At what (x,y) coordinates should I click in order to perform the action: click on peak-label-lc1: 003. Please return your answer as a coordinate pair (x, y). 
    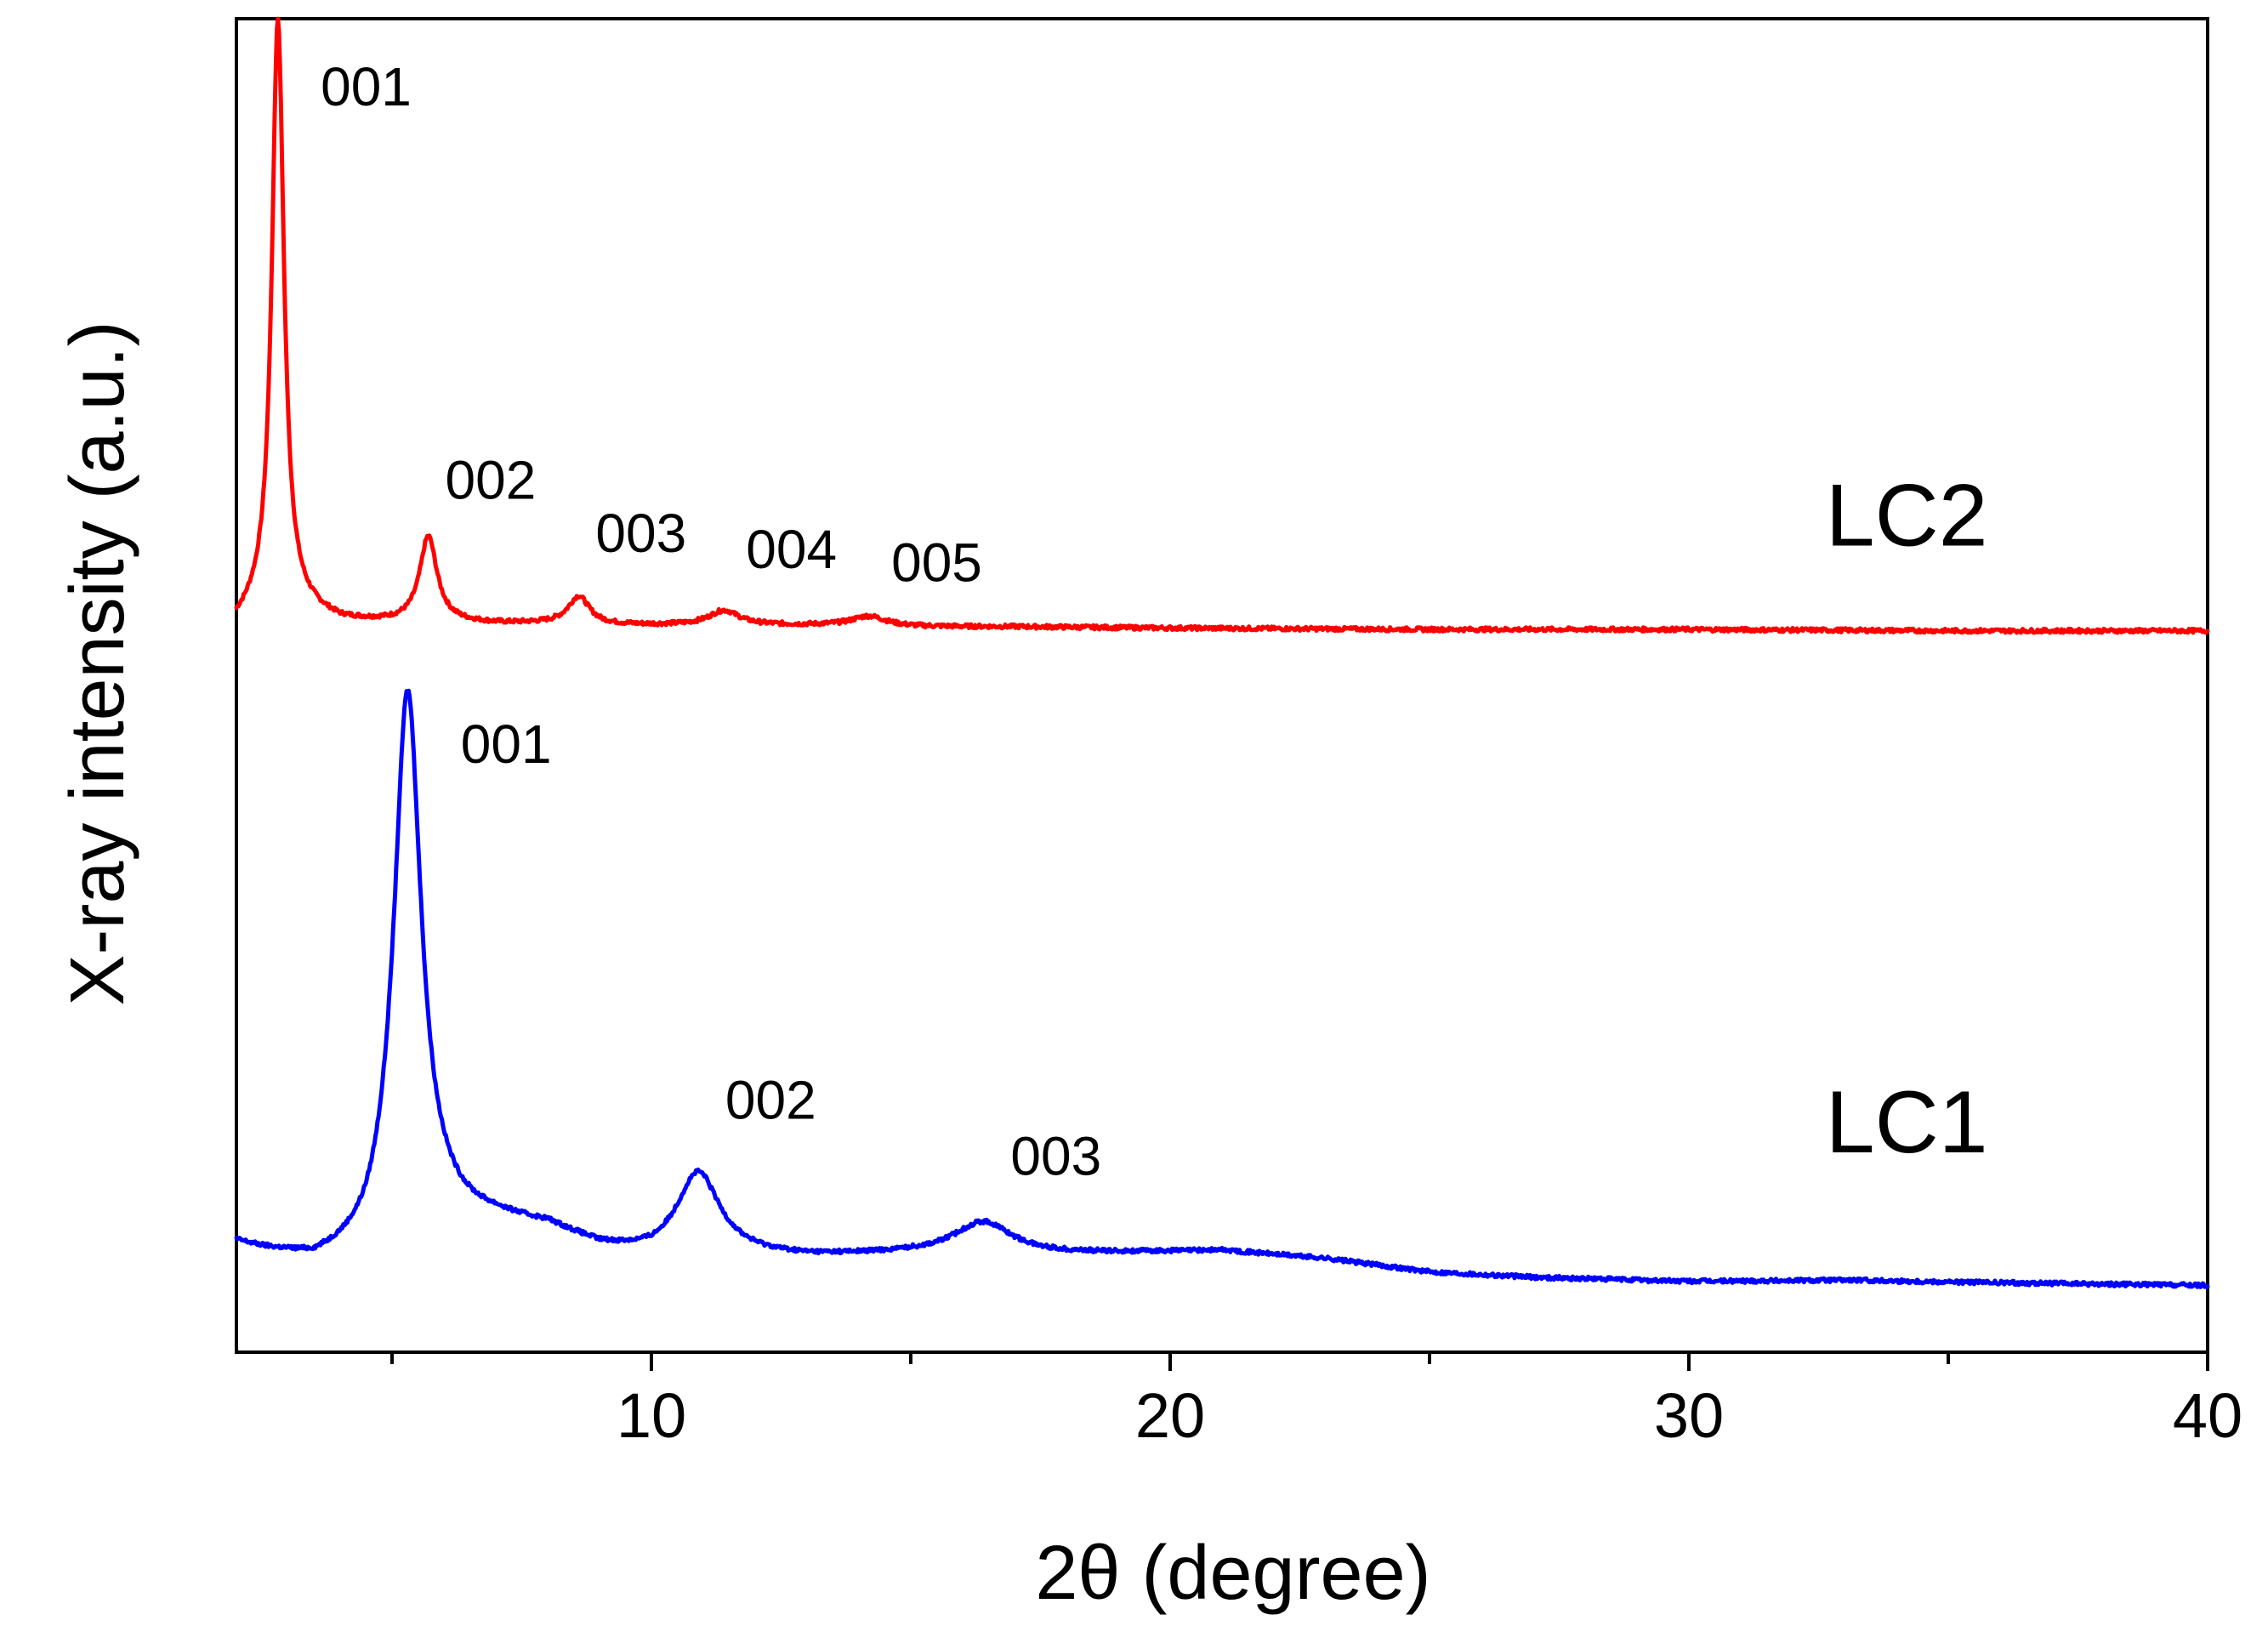
    Looking at the image, I should click on (1055, 1155).